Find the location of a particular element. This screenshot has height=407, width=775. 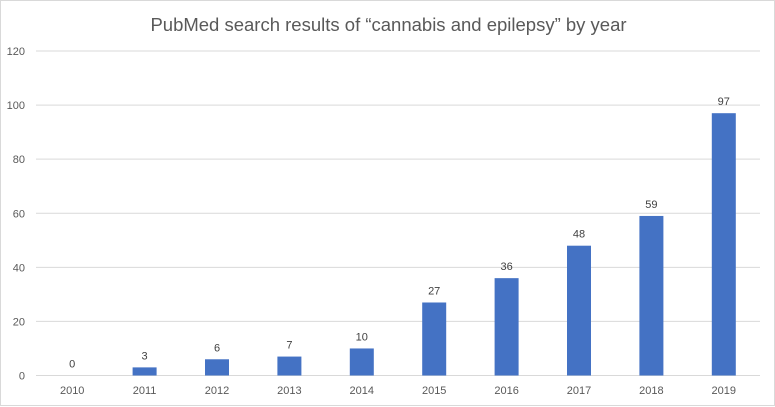

data-label: 48 is located at coordinates (579, 235).